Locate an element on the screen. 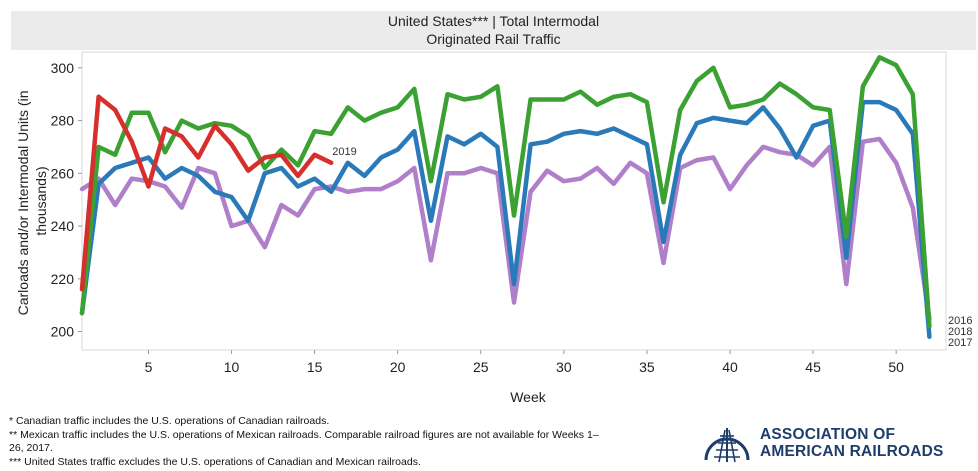 The image size is (978, 471). series-line-2019 is located at coordinates (206, 193).